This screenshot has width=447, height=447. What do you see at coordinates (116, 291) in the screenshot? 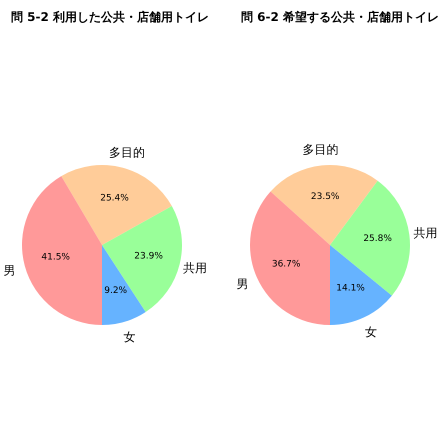
I see `data-label: 9.2%` at bounding box center [116, 291].